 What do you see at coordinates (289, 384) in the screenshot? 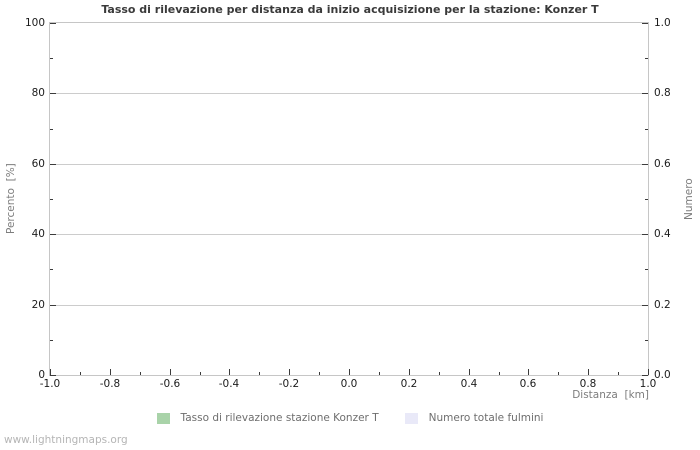
I see `x-tick-label: -0.2` at bounding box center [289, 384].